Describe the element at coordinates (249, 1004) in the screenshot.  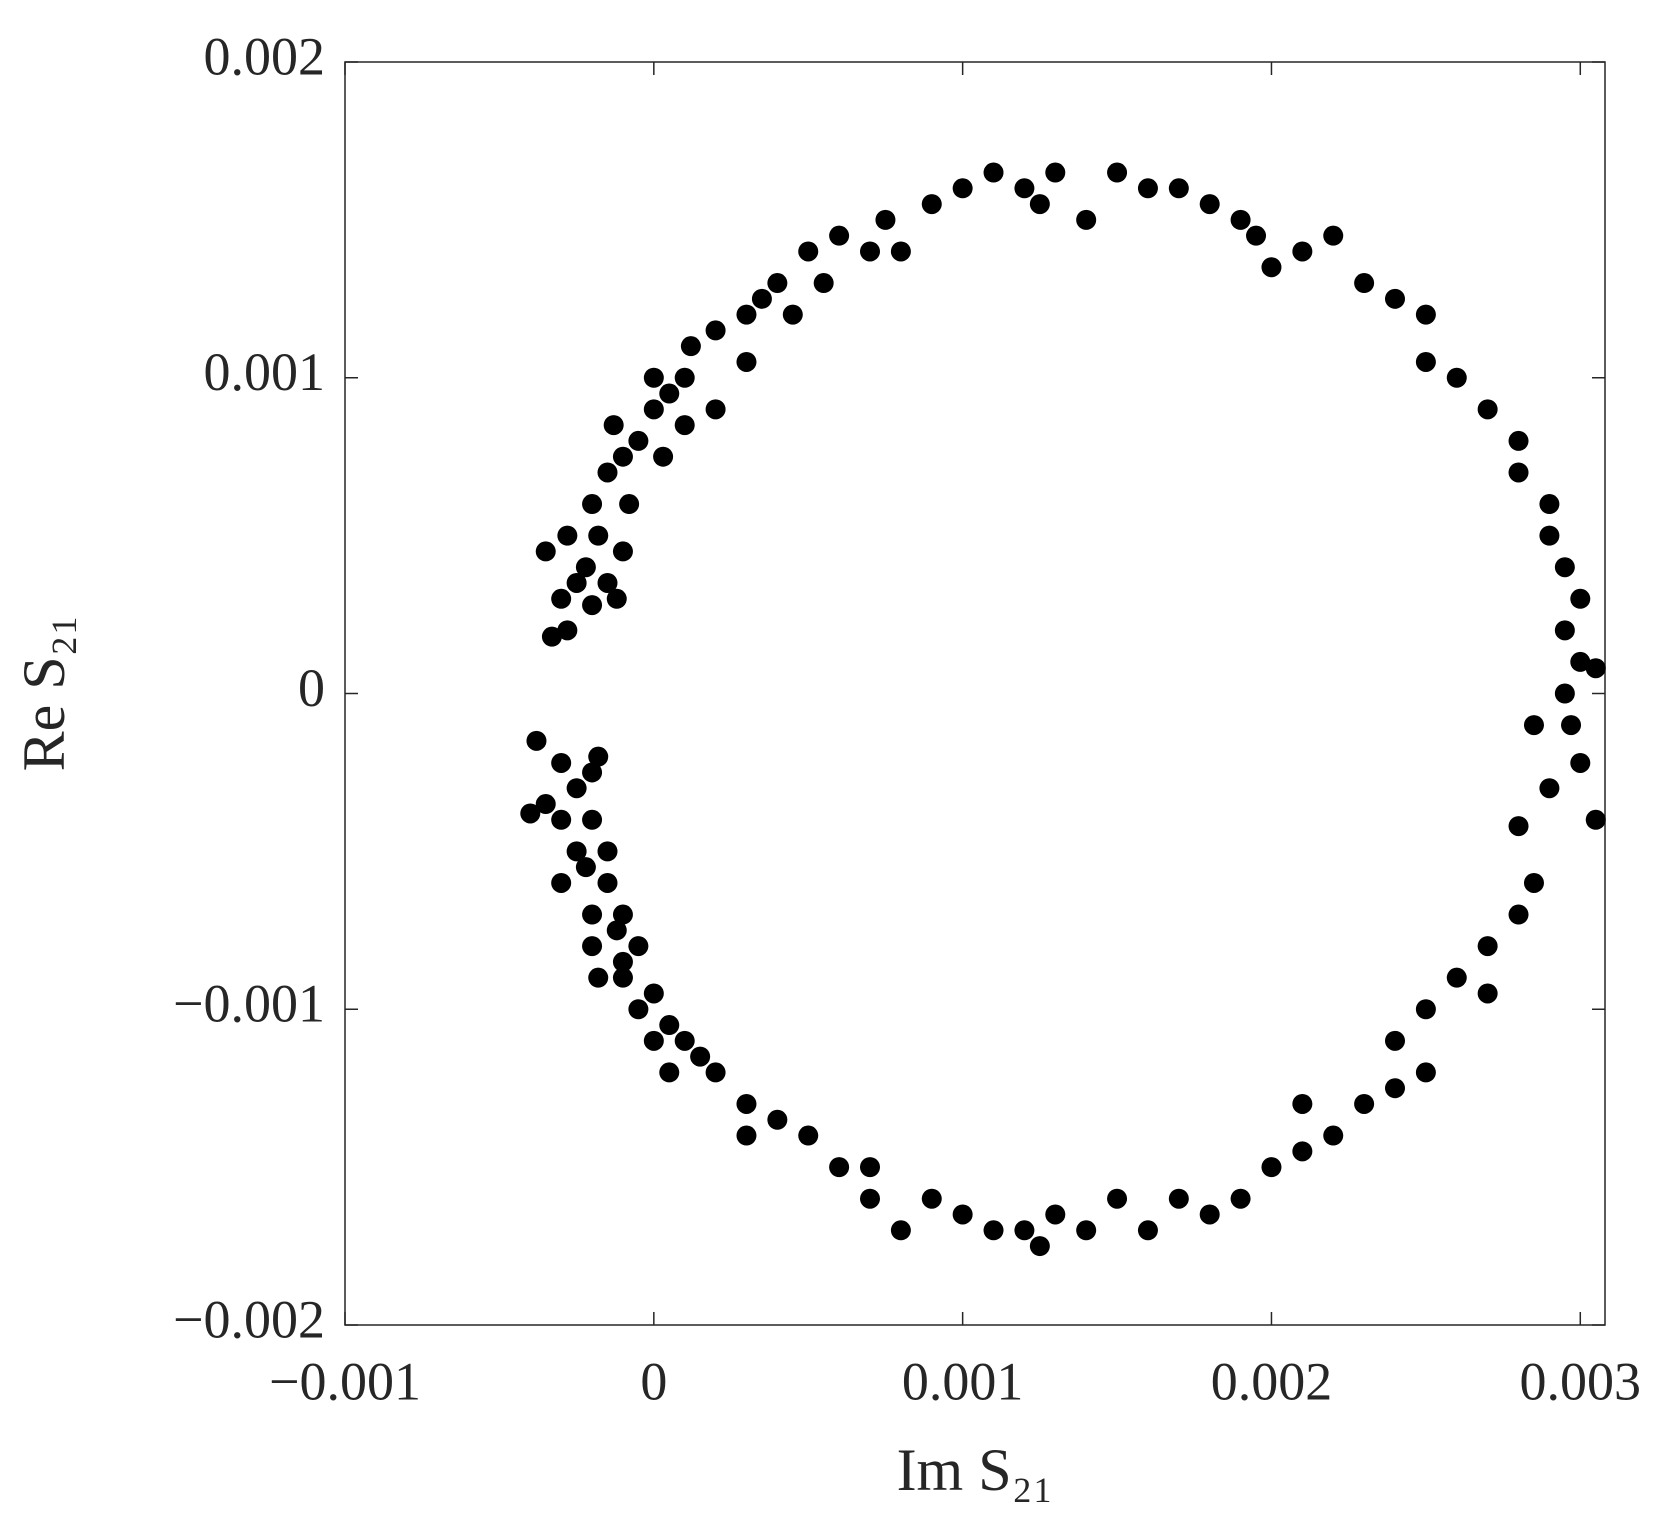
I see `y-tick-label: −0.001` at that location.